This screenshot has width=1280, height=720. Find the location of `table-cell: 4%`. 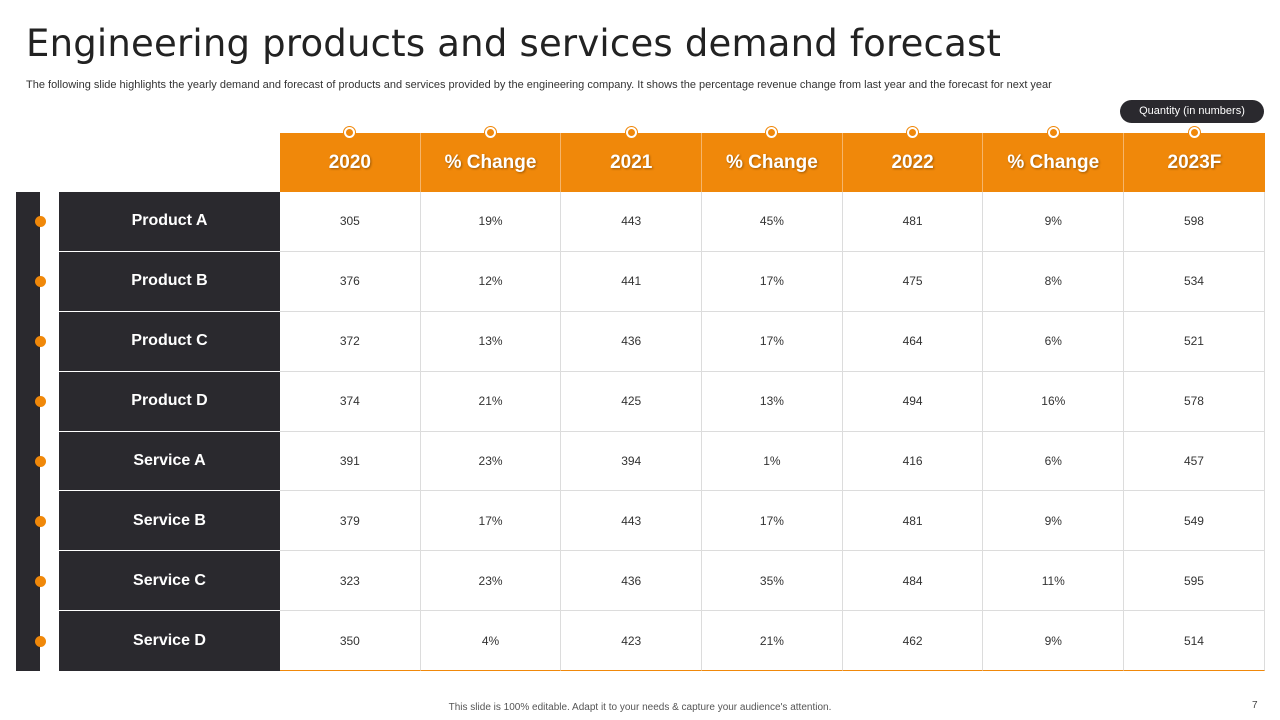

table-cell: 4% is located at coordinates (491, 641).